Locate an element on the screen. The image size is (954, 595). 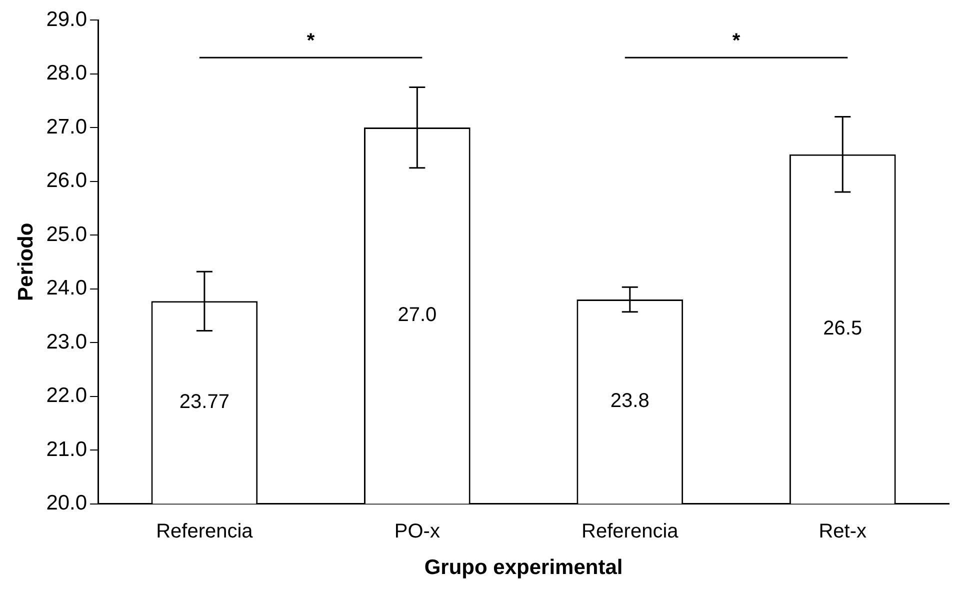
y-tick-label: 22.0 is located at coordinates (67, 396).